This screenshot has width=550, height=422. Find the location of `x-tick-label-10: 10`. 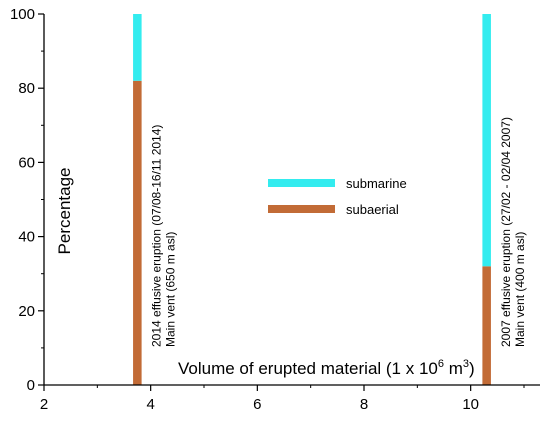

x-tick-label-10: 10 is located at coordinates (470, 404).